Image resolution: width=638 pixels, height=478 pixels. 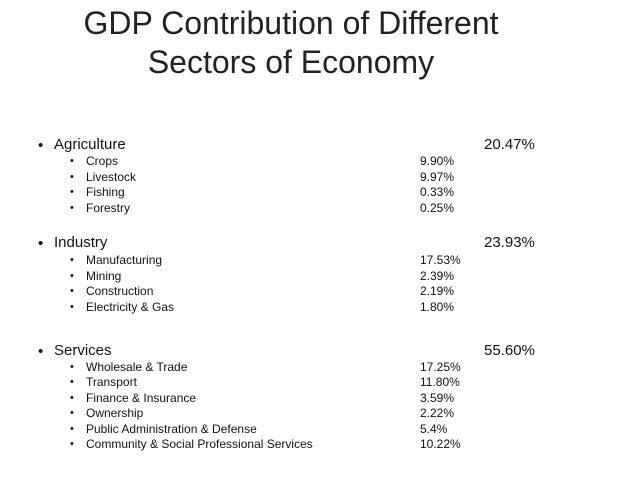 What do you see at coordinates (437, 208) in the screenshot?
I see `item-value: 0.25%` at bounding box center [437, 208].